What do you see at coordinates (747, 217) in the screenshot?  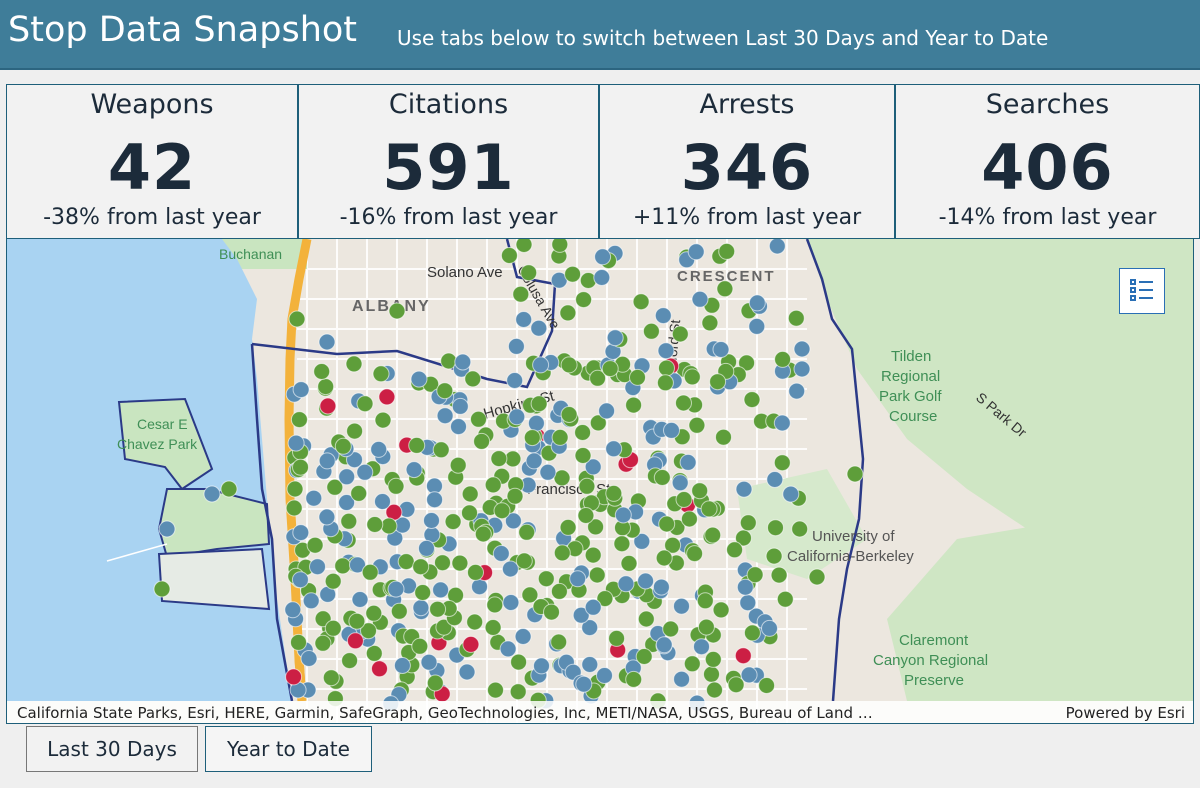 I see `card-change: +11% from last year` at bounding box center [747, 217].